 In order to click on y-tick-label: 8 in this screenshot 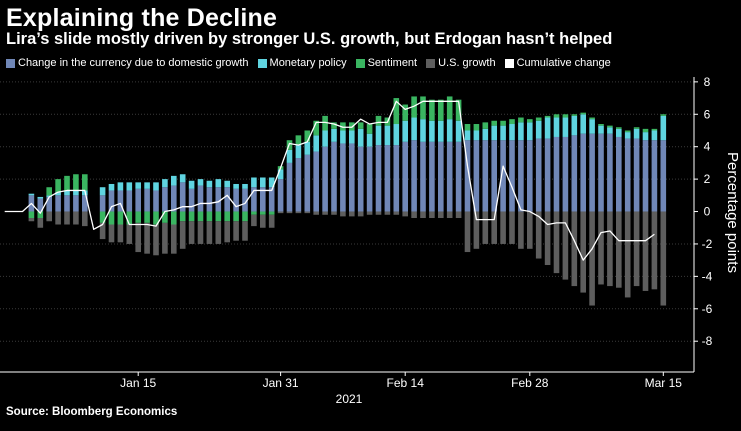, I will do `click(707, 82)`.